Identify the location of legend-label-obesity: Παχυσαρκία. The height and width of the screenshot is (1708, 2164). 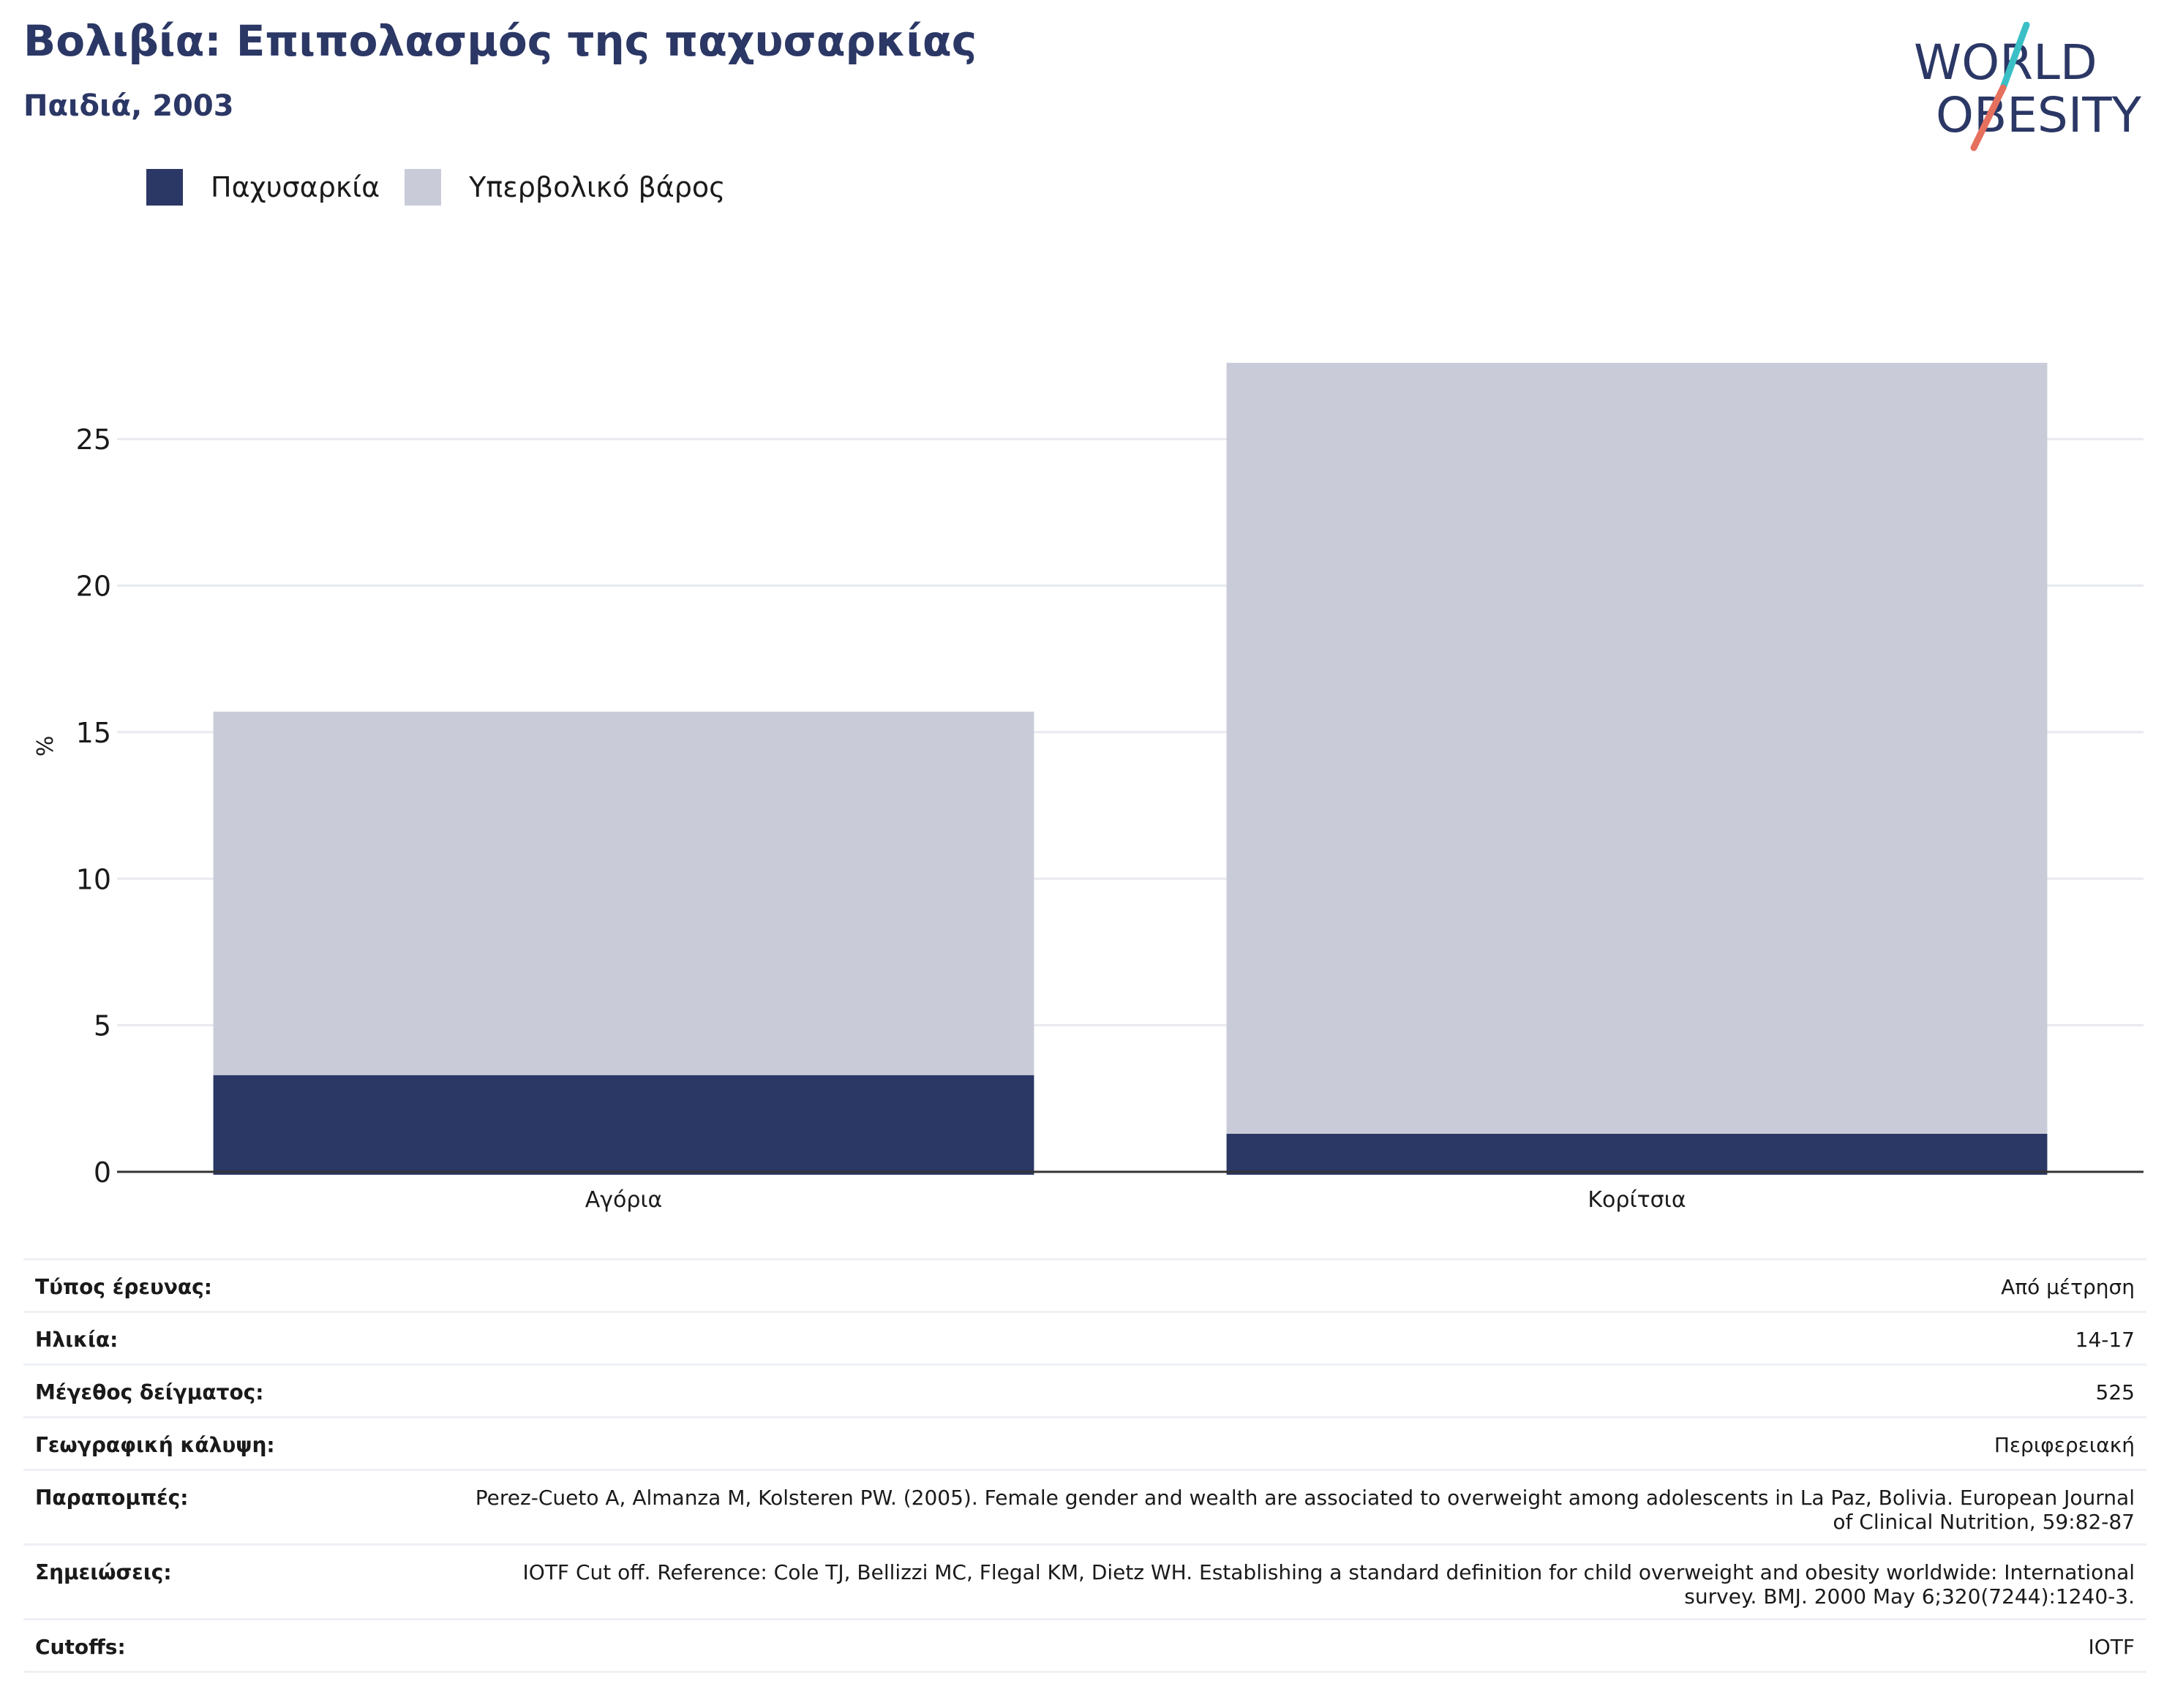
(295, 187).